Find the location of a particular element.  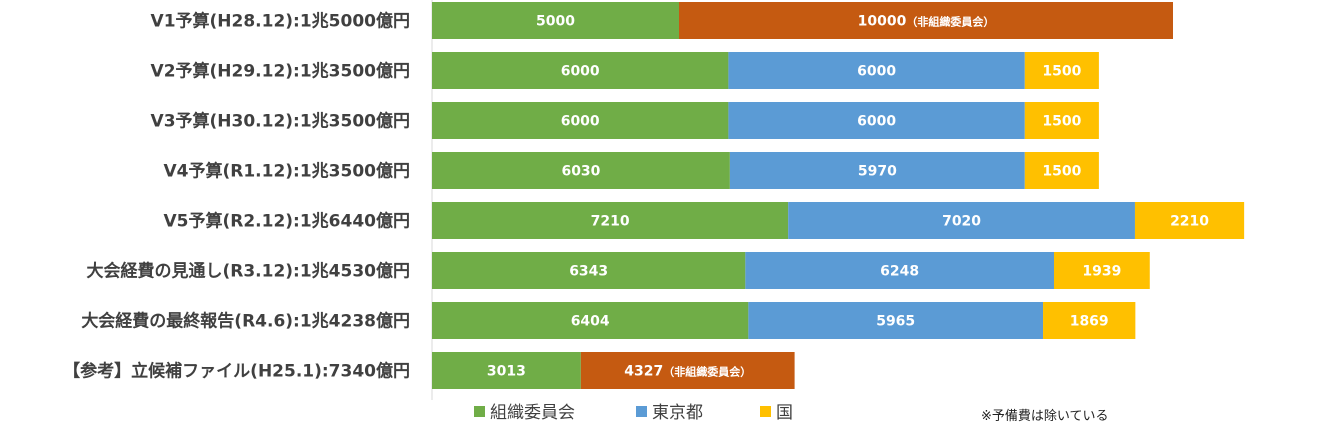

data-label: 5965 is located at coordinates (895, 322).